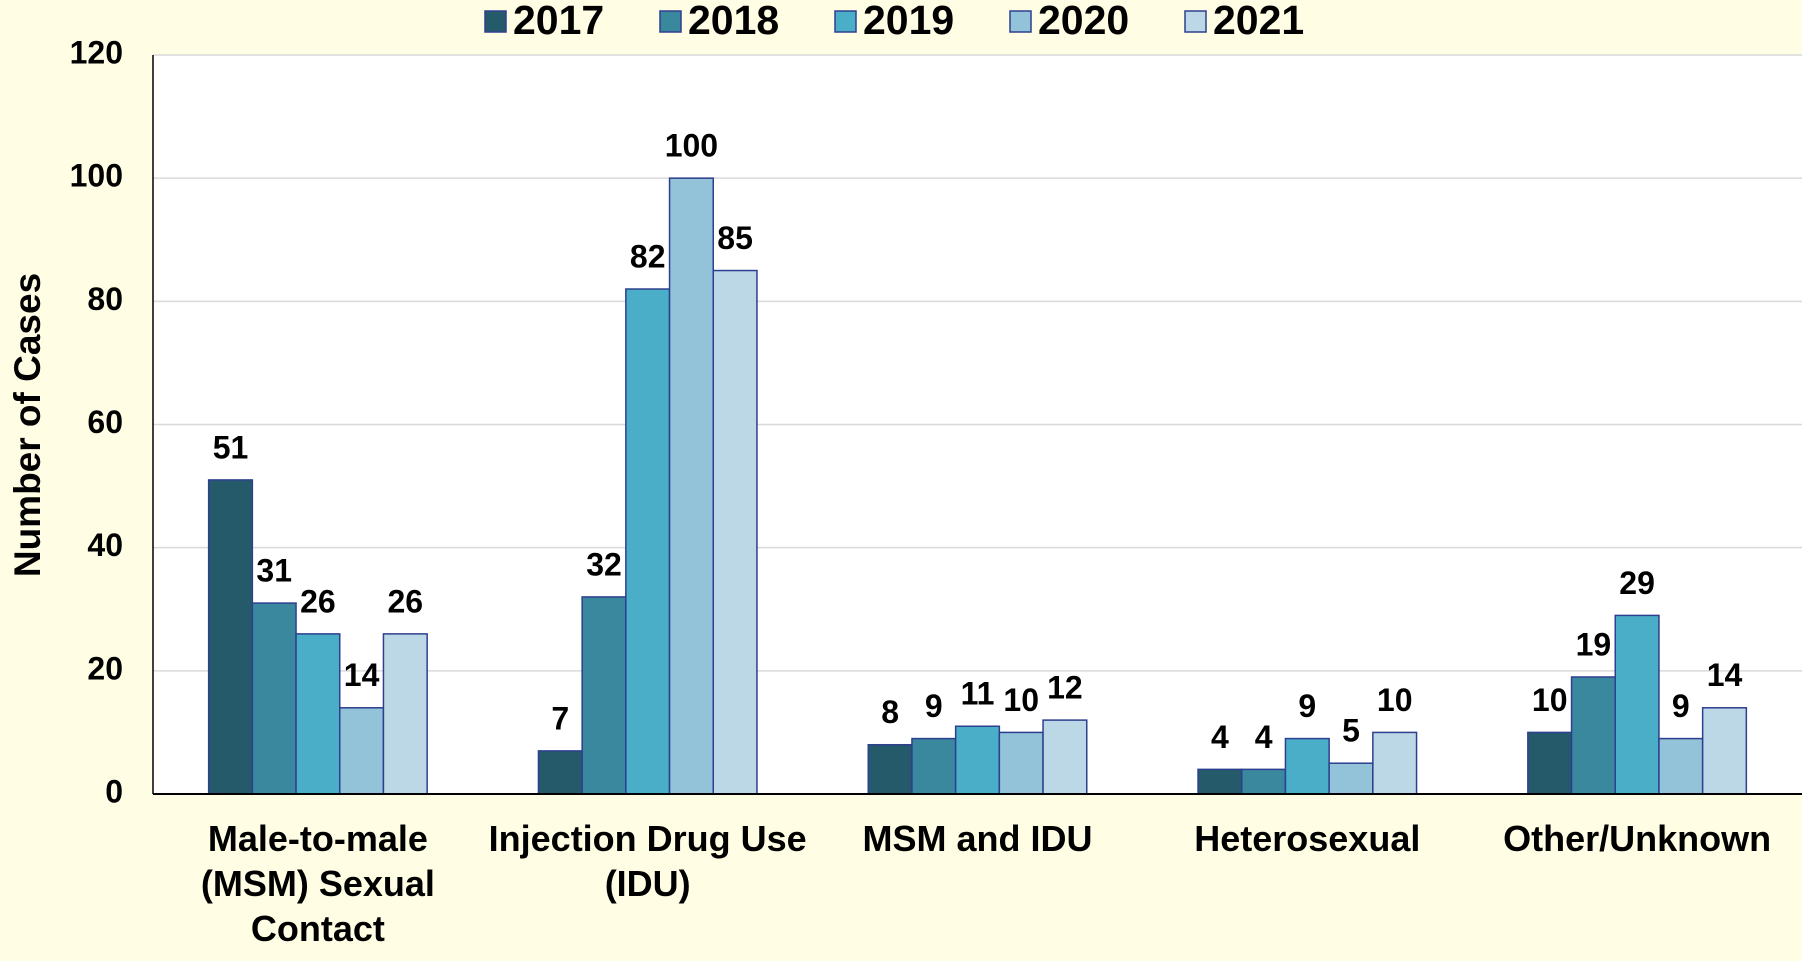 The width and height of the screenshot is (1802, 961). I want to click on data-label: 19, so click(1594, 644).